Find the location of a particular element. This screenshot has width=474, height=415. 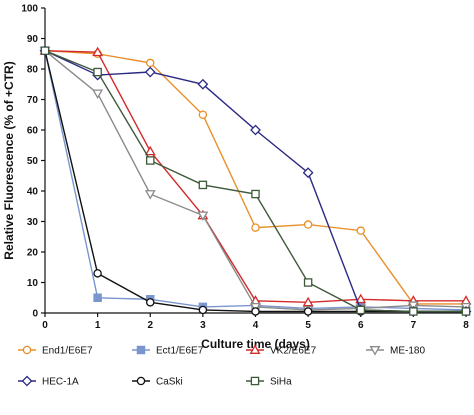

legend-label: ME-180 is located at coordinates (407, 351).